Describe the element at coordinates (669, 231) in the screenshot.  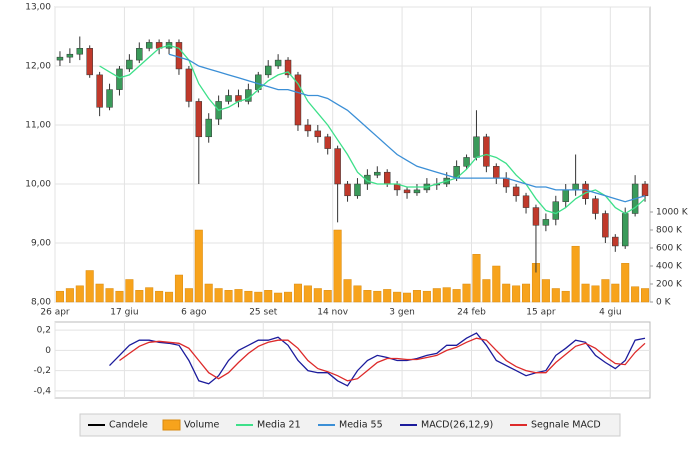
I see `y2-tick-label: 800 K` at that location.